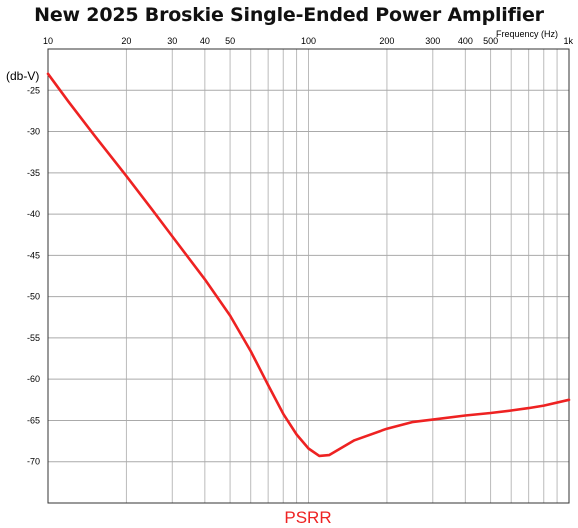 This screenshot has width=578, height=528. I want to click on x-axis-ticks: 10 20 30 40 50 100 200 300 400 500 1k, so click(308, 41).